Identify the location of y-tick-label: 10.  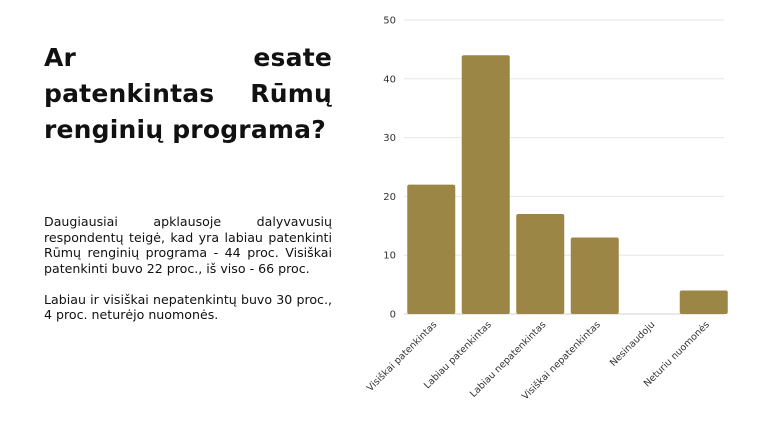
(389, 256).